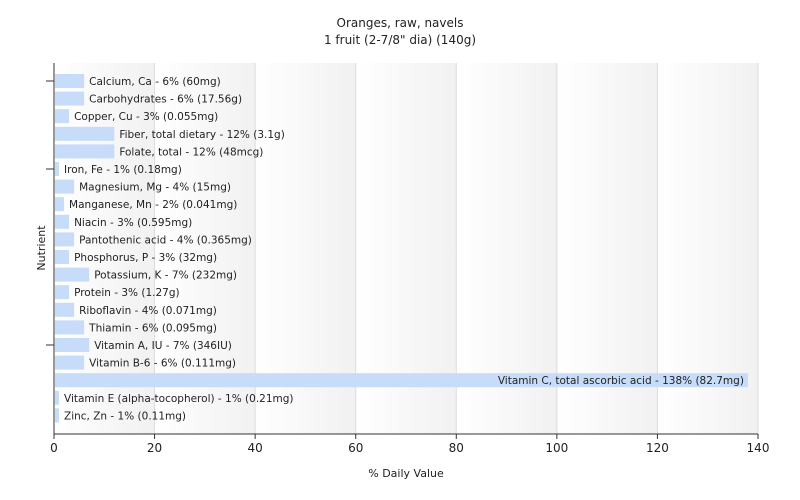 This screenshot has height=500, width=800. What do you see at coordinates (146, 117) in the screenshot?
I see `bar-label: Copper, Cu - 3% (0.055mg)` at bounding box center [146, 117].